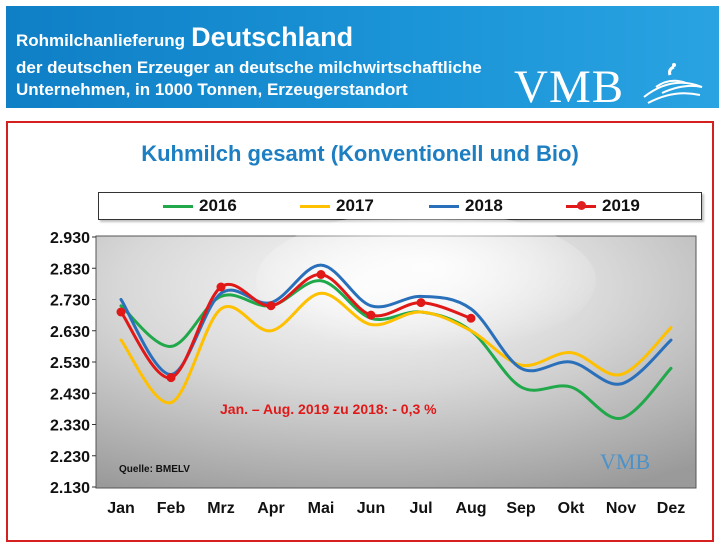 The width and height of the screenshot is (725, 549). I want to click on y-tick-label: 2.230, so click(70, 457).